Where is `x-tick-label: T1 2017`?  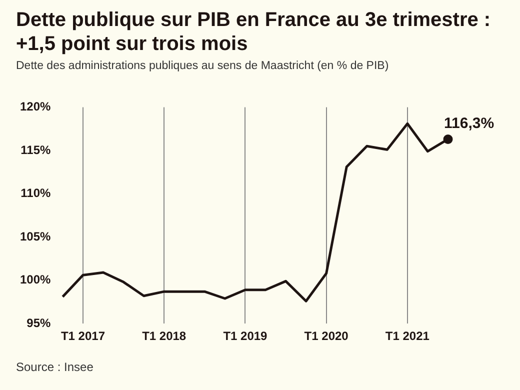 x-tick-label: T1 2017 is located at coordinates (83, 336).